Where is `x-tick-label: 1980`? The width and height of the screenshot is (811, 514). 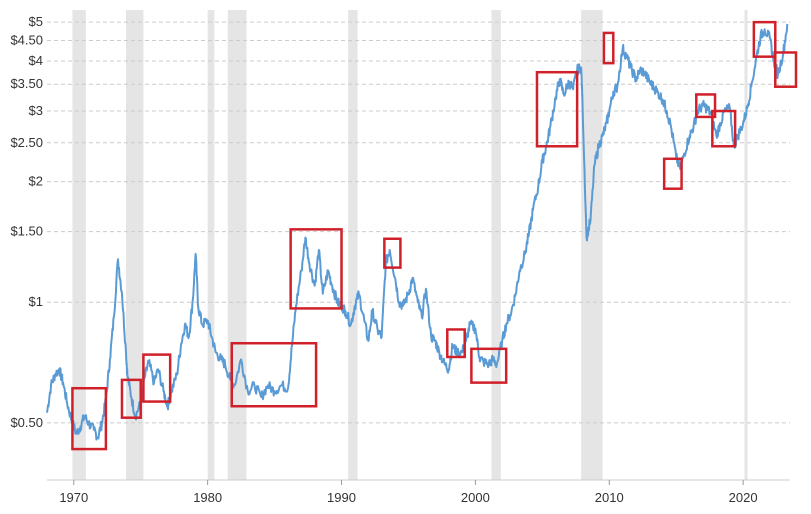 x-tick-label: 1980 is located at coordinates (207, 497).